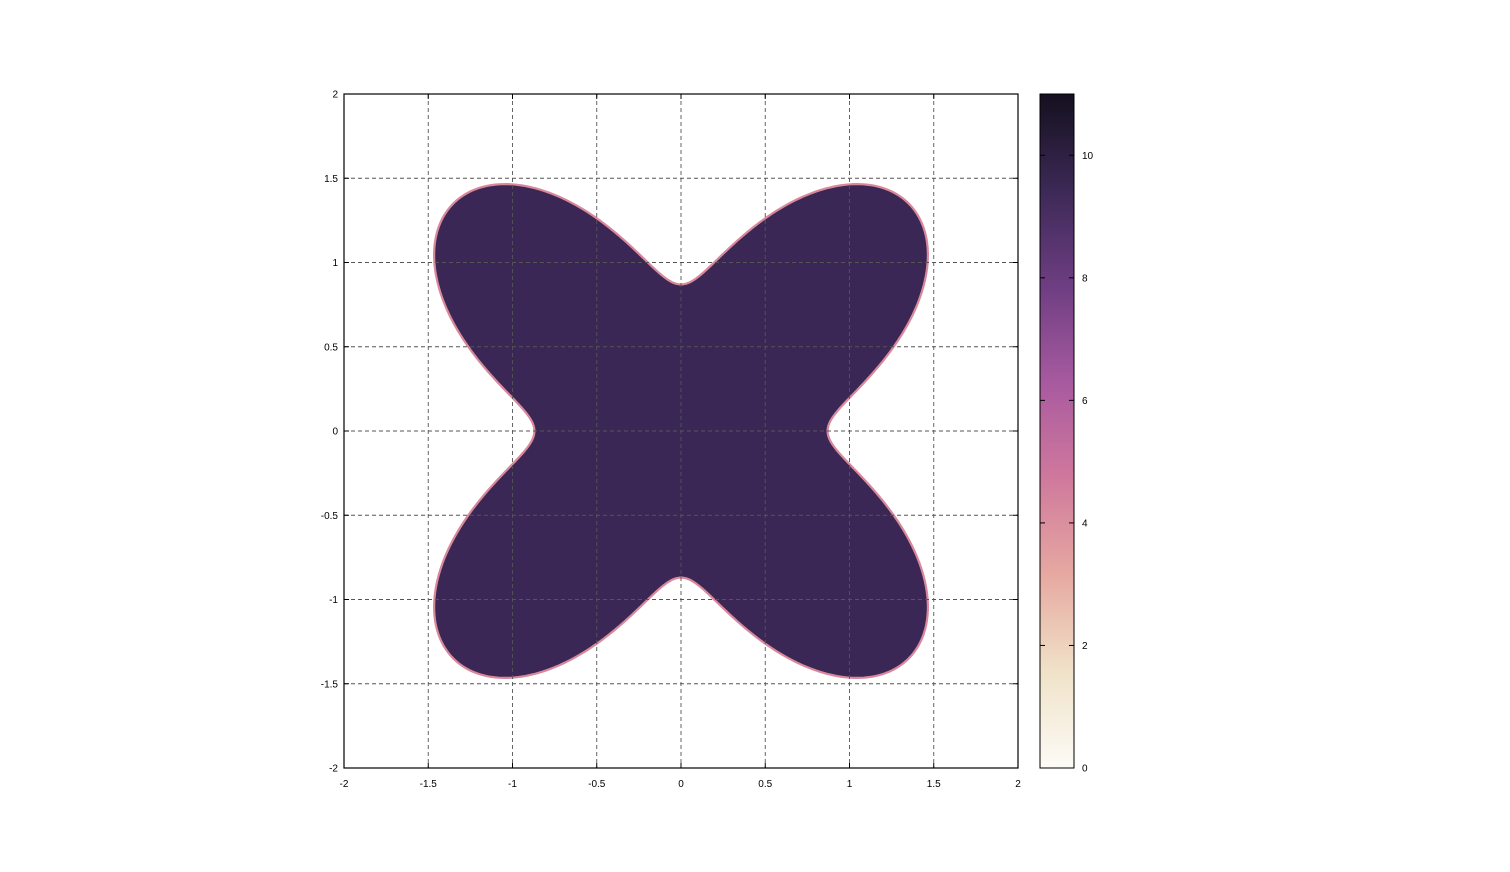 Image resolution: width=1510 pixels, height=872 pixels. What do you see at coordinates (335, 263) in the screenshot?
I see `y-tick-label: 1` at bounding box center [335, 263].